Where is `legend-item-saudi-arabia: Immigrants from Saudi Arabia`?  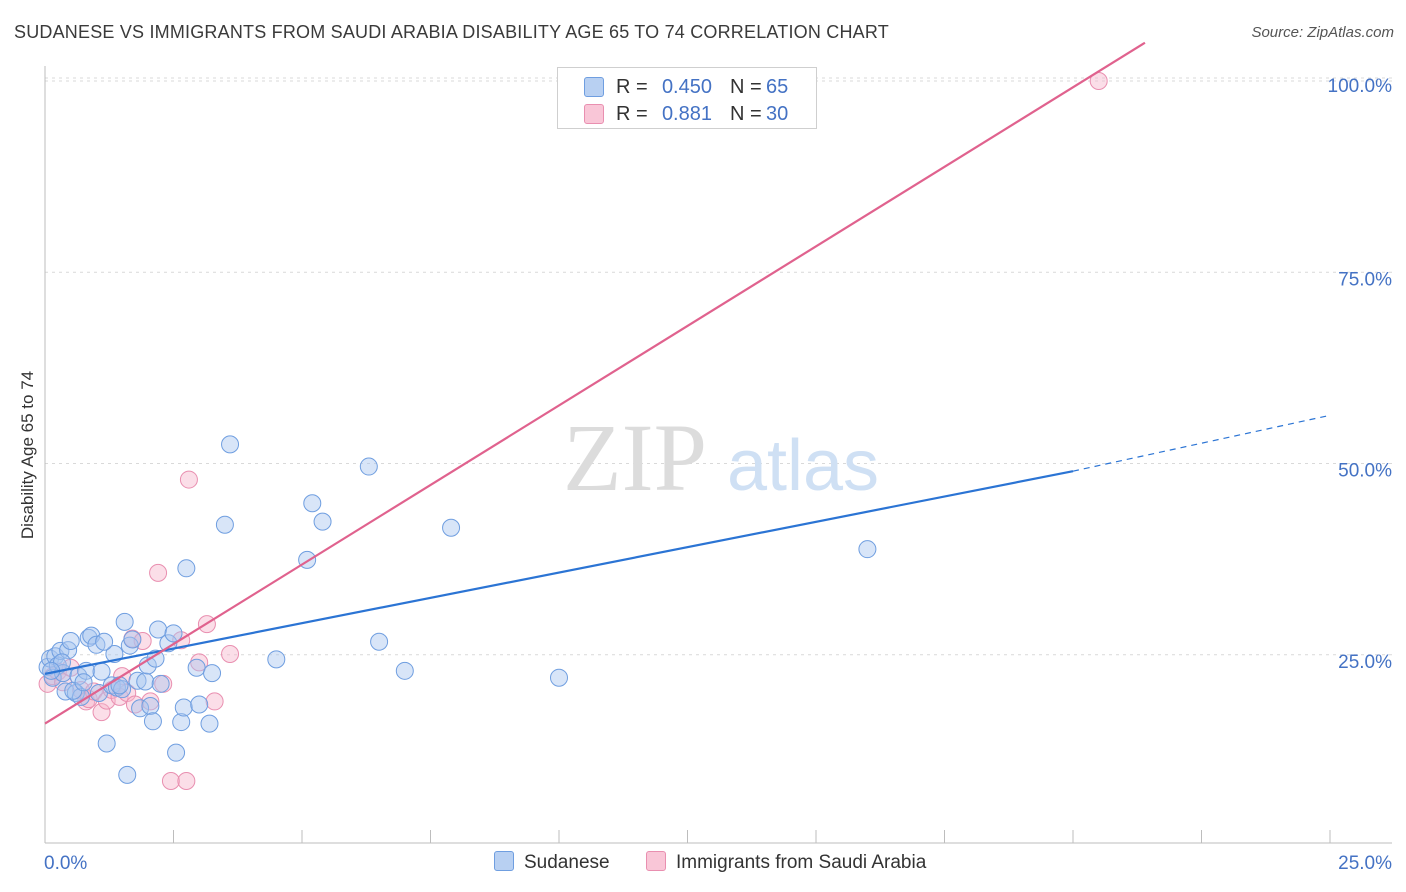
legend-item-saudi-arabia: Immigrants from Saudi Arabia is located at coordinates (786, 862).